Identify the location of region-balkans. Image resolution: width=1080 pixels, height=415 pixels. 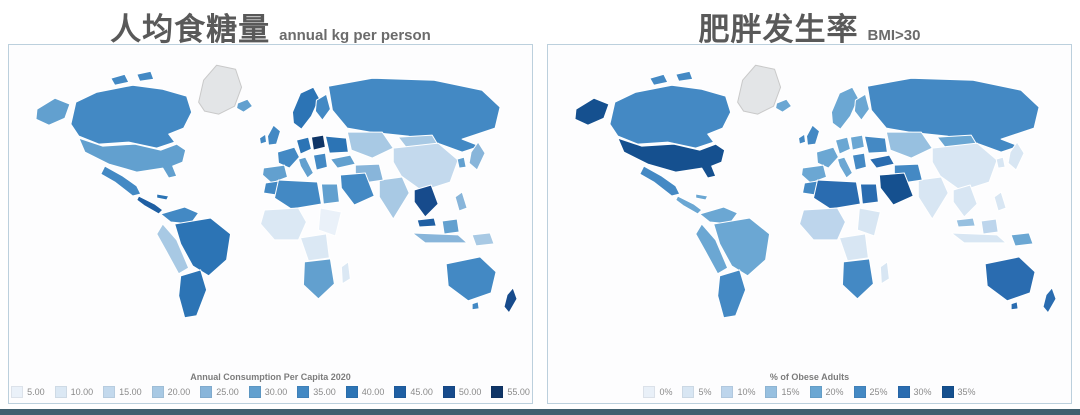
(320, 161).